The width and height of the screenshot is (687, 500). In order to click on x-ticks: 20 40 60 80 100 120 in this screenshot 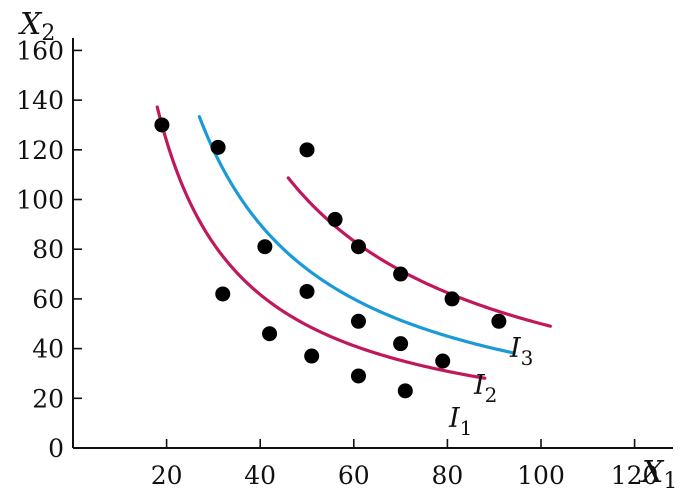, I will do `click(405, 464)`.